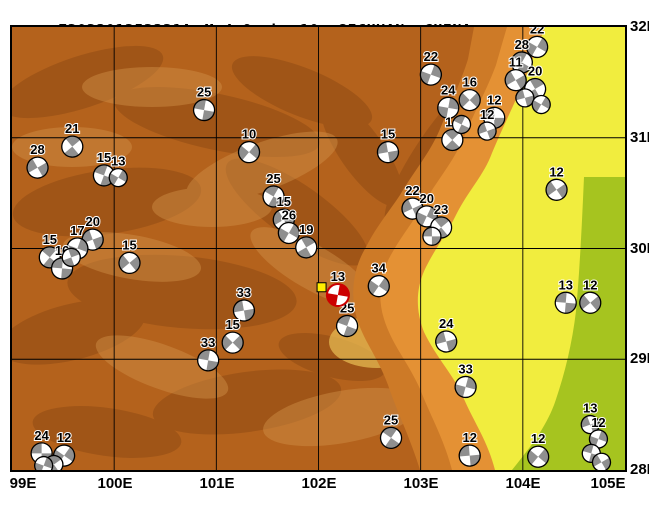 Image resolution: width=649 pixels, height=505 pixels. What do you see at coordinates (306, 240) in the screenshot?
I see `focal-mechanism: 19` at bounding box center [306, 240].